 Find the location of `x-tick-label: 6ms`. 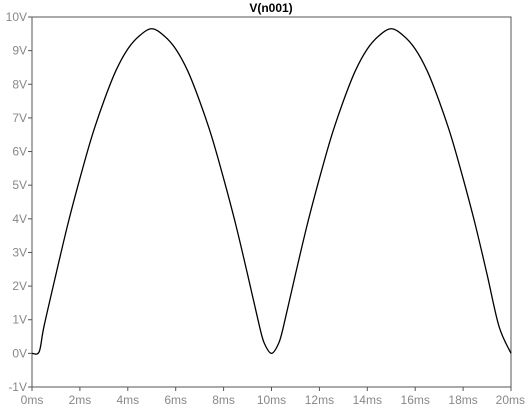

x-tick-label: 6ms is located at coordinates (175, 400).